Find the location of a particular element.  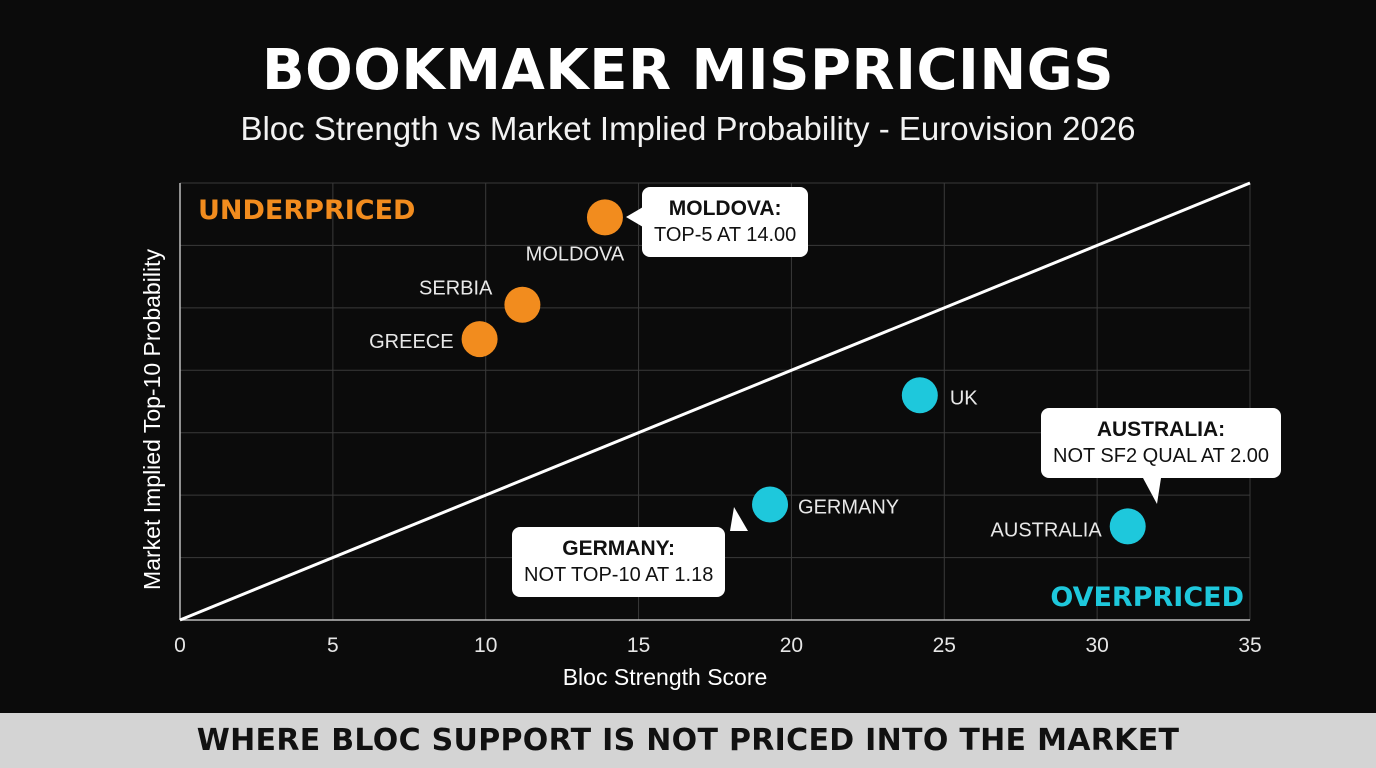

germany-point-label: GERMANY is located at coordinates (848, 508).